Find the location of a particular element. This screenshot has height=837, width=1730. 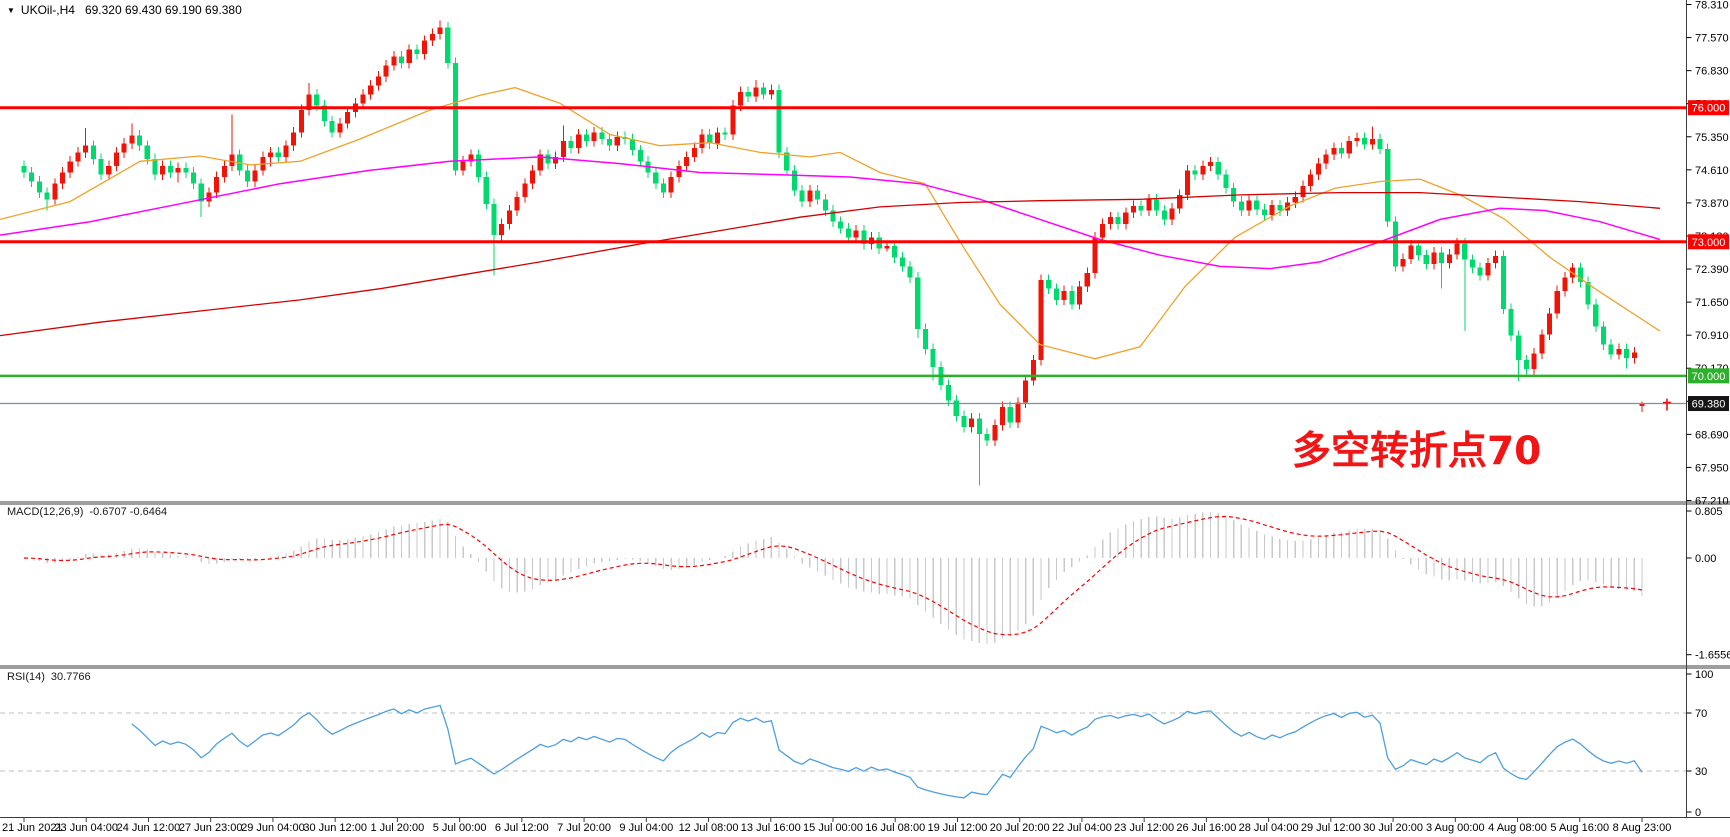

symbol-dropdown-icon: ▼ is located at coordinates (11, 10).